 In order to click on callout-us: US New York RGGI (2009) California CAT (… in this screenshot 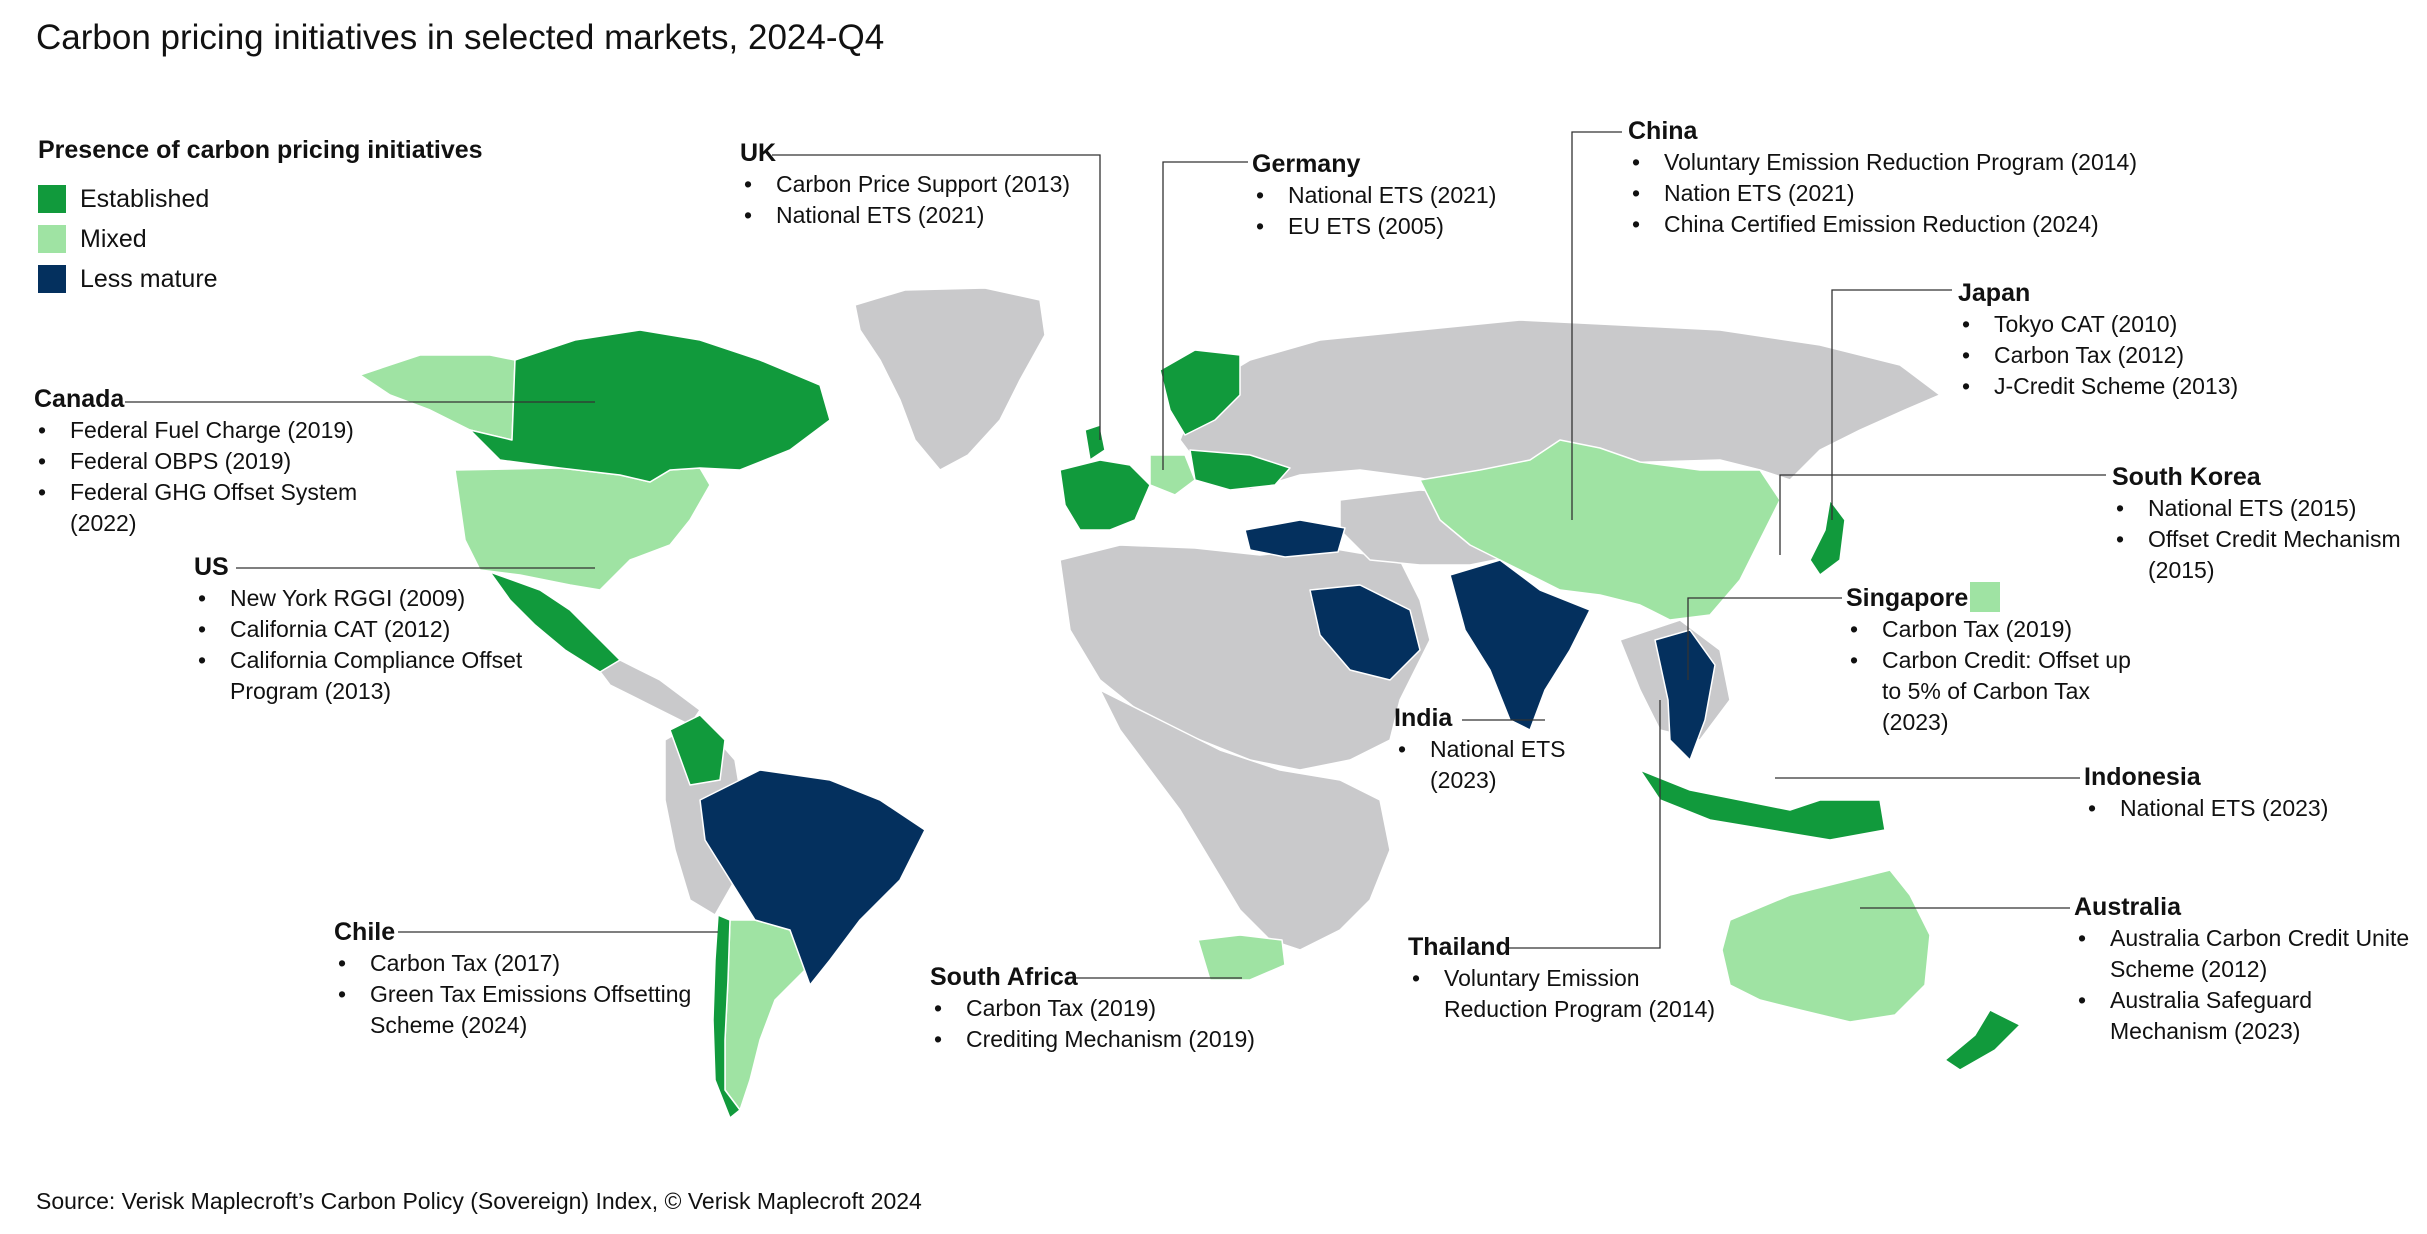, I will do `click(364, 629)`.